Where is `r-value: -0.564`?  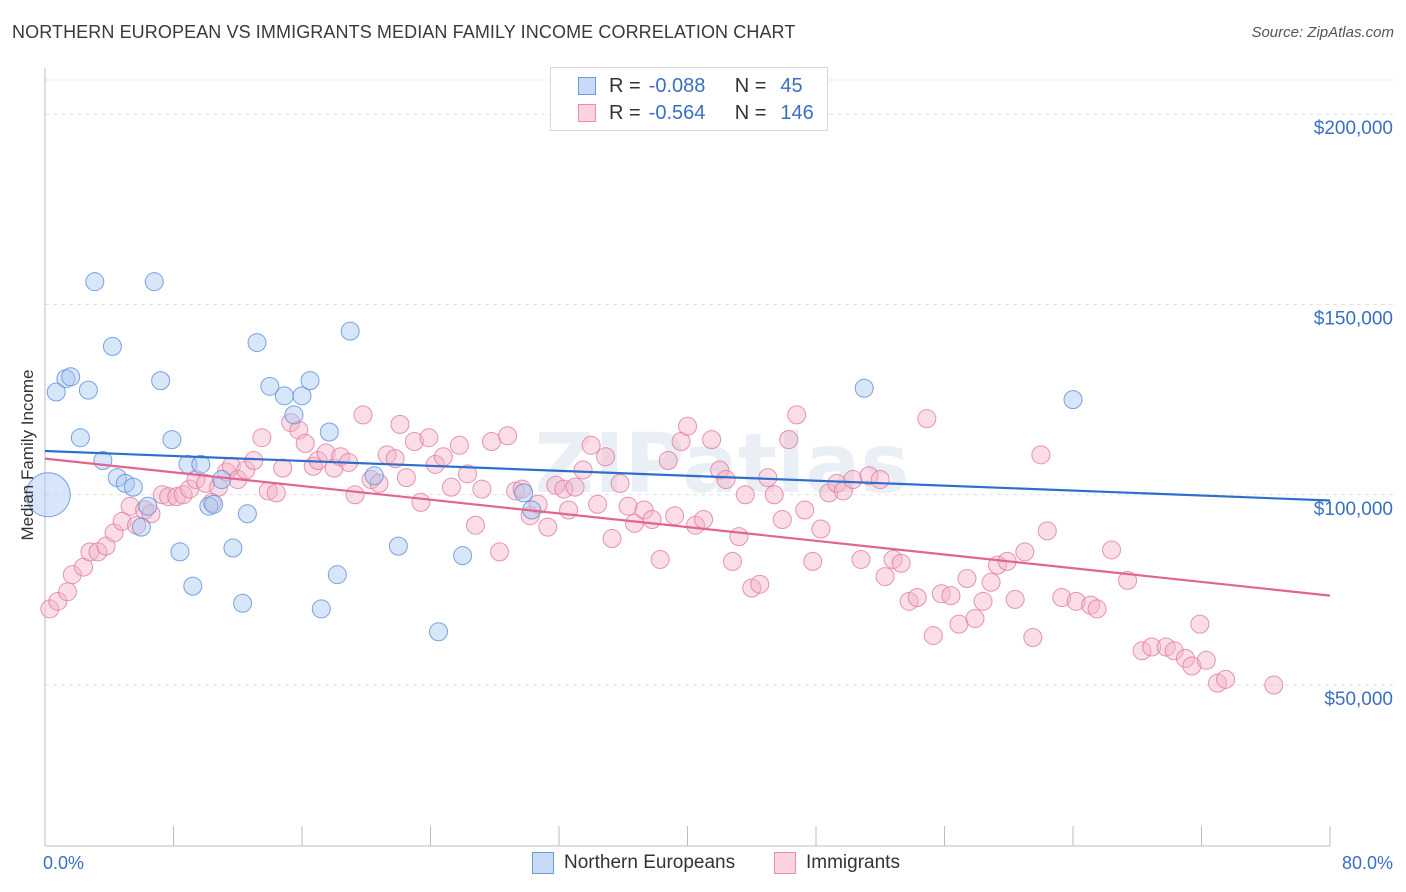 r-value: -0.564 is located at coordinates (677, 112).